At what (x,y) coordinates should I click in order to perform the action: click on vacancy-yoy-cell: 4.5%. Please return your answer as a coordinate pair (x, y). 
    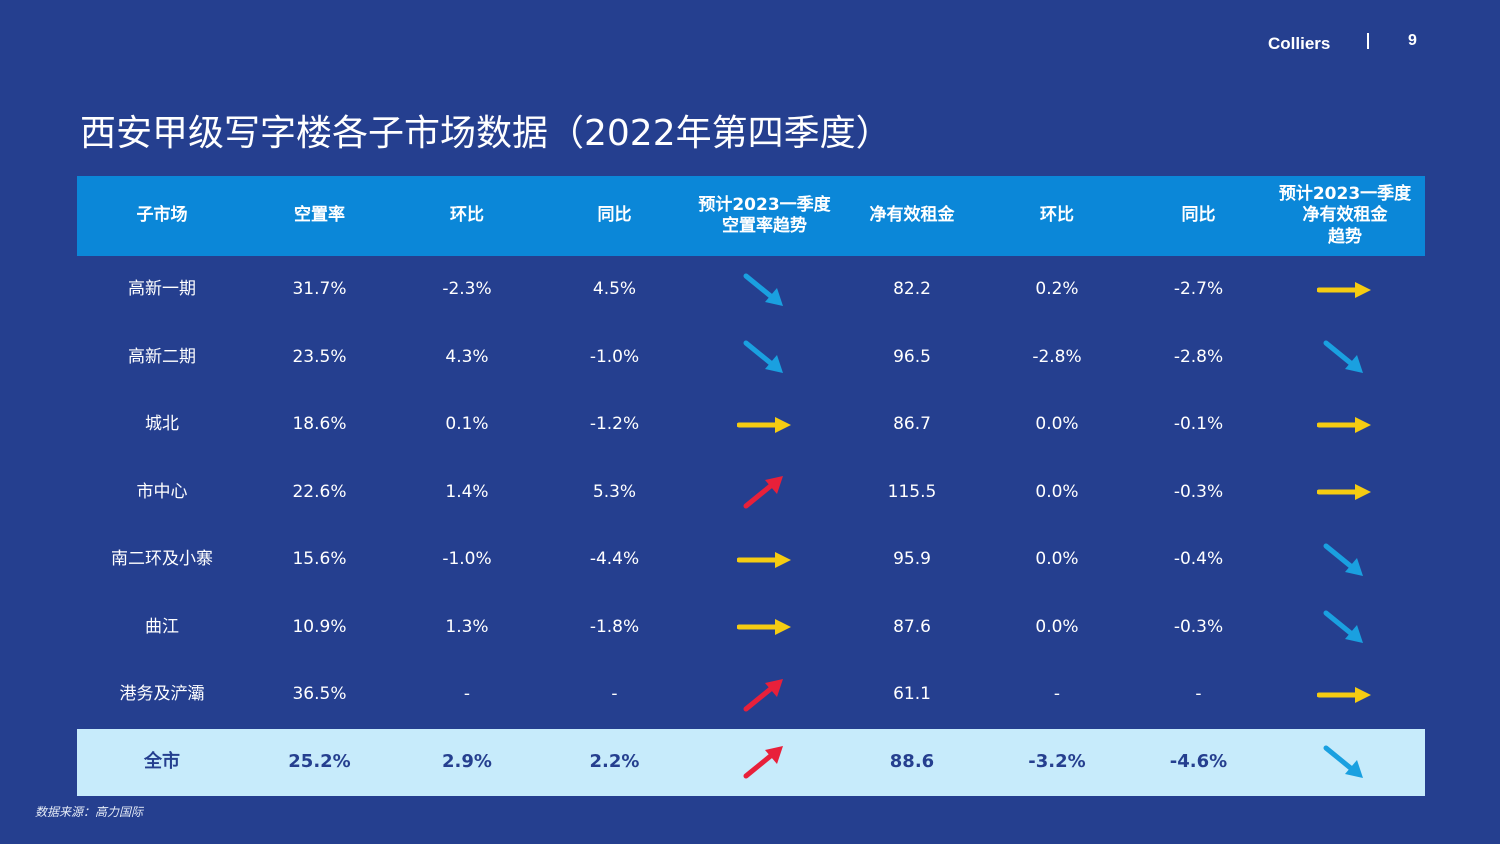
    Looking at the image, I should click on (614, 290).